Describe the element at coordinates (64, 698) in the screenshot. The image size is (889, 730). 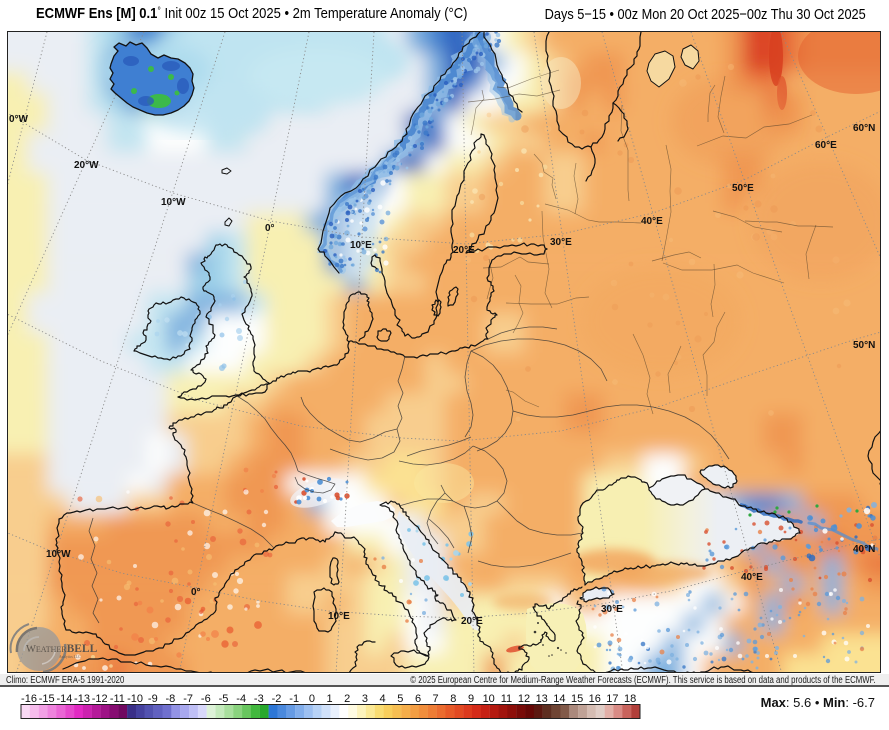
I see `svg-text: -14` at that location.